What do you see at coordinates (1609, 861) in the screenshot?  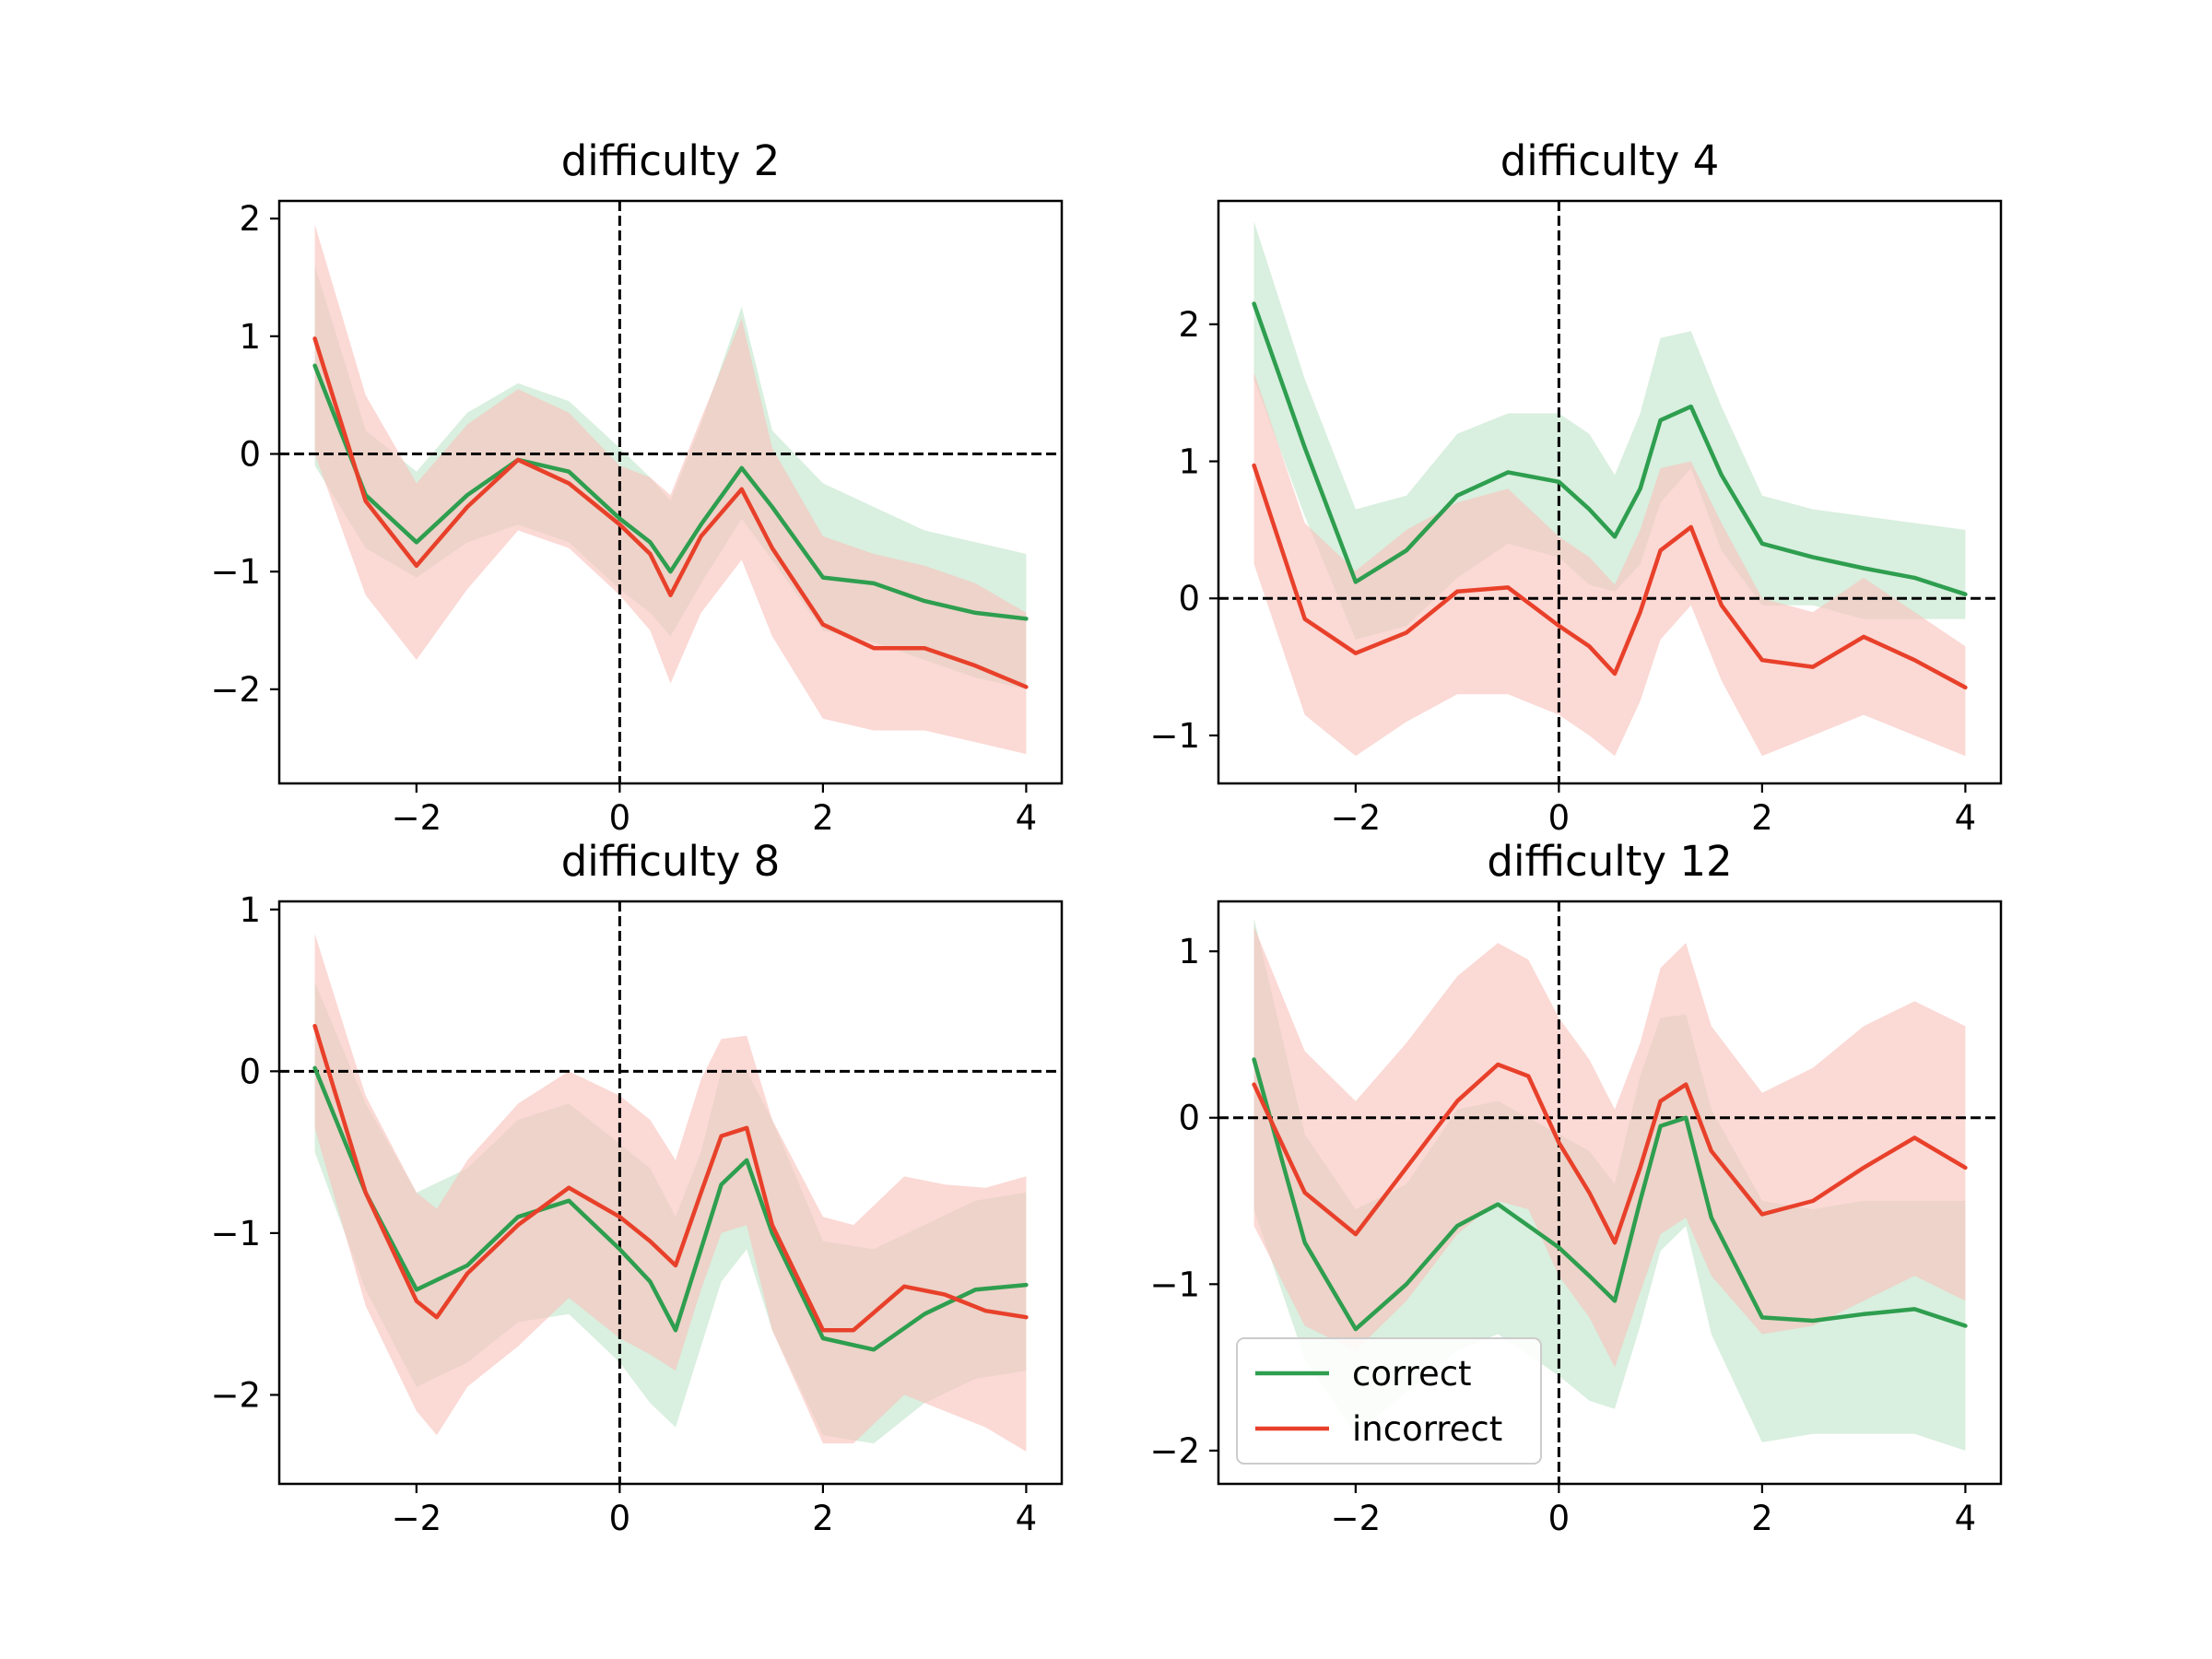 I see `subplot-title: difficulty 12` at bounding box center [1609, 861].